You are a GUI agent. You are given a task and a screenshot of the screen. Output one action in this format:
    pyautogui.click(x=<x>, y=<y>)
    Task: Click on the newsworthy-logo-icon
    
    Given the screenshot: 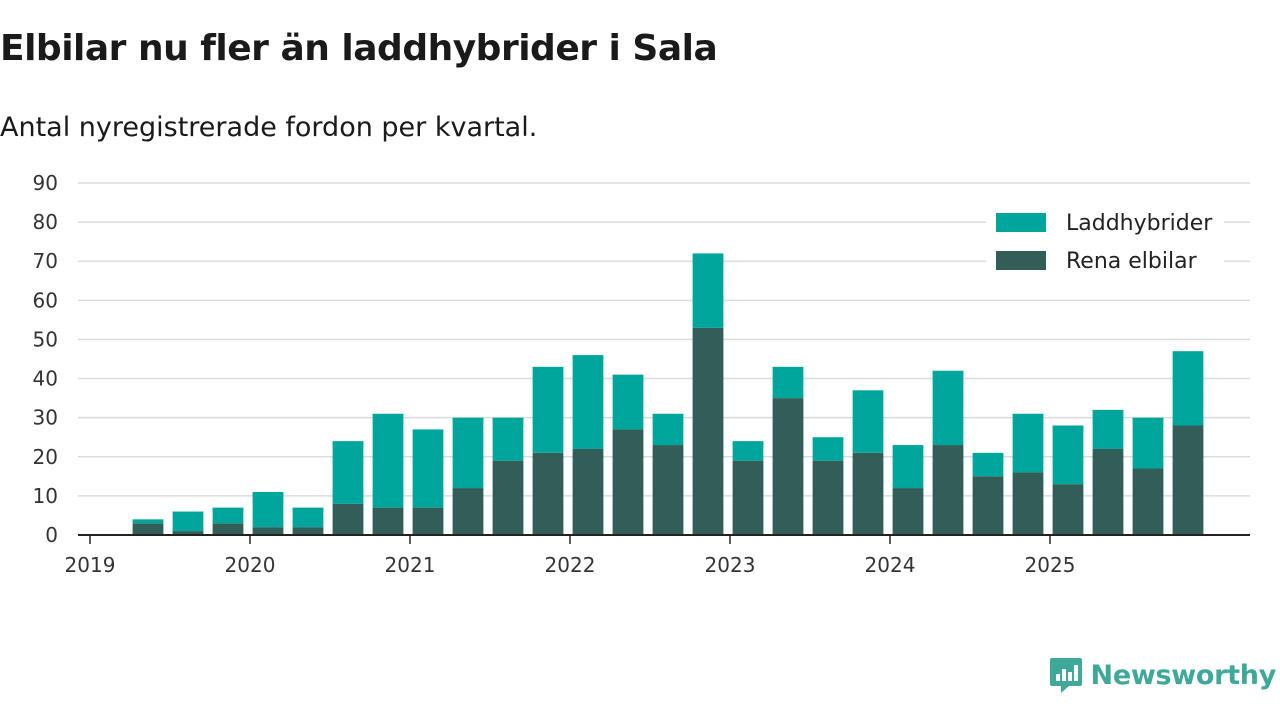 What is the action you would take?
    pyautogui.click(x=1065, y=675)
    